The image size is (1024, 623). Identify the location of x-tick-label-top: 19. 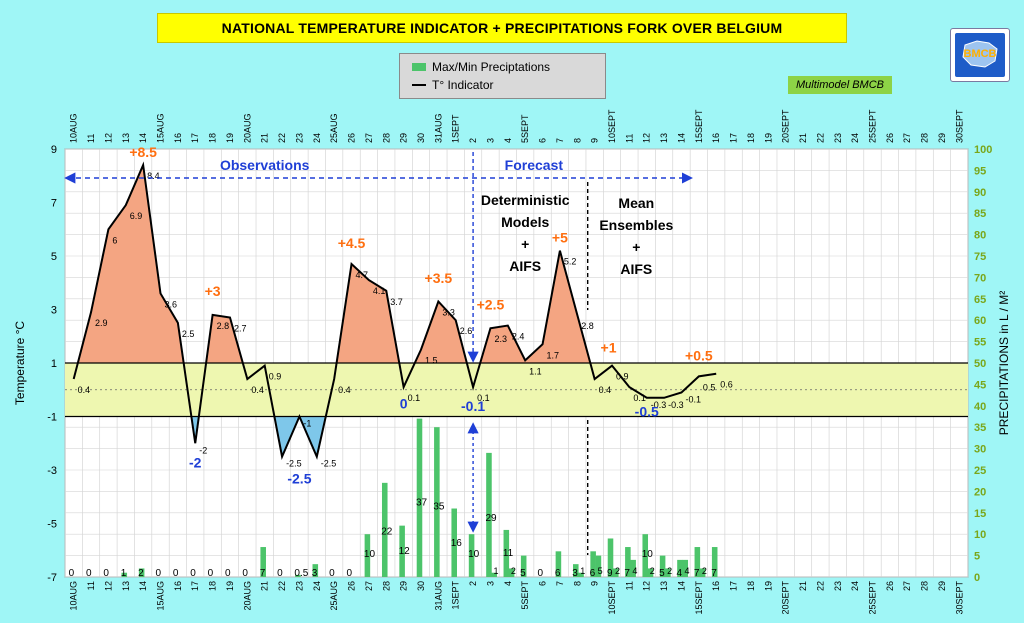
(230, 138).